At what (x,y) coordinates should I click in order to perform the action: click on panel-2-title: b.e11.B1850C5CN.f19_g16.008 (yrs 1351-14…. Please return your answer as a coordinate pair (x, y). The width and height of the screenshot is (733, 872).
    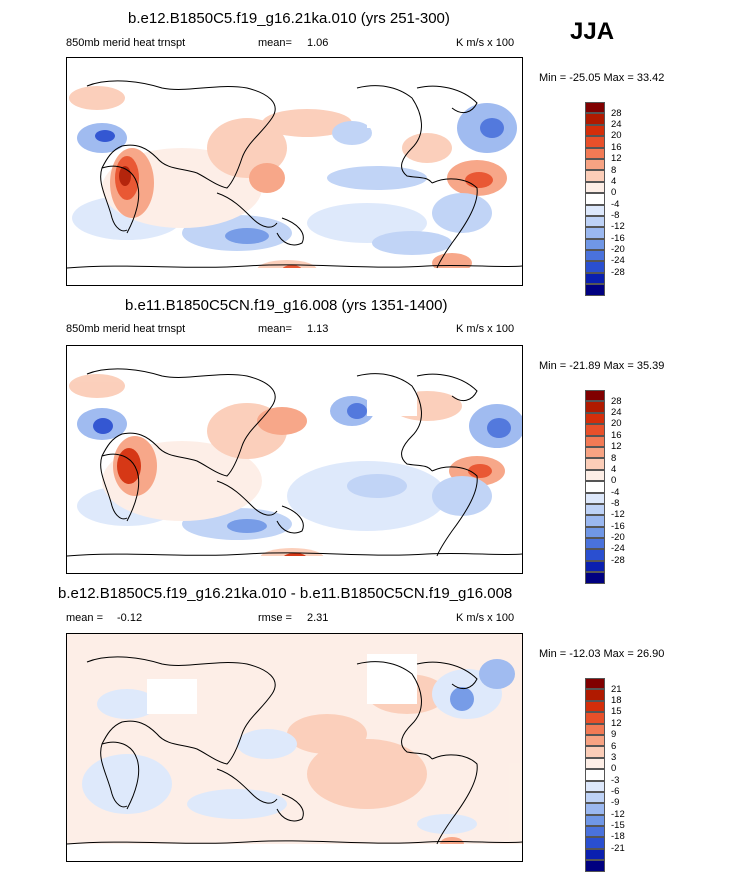
    Looking at the image, I should click on (286, 305).